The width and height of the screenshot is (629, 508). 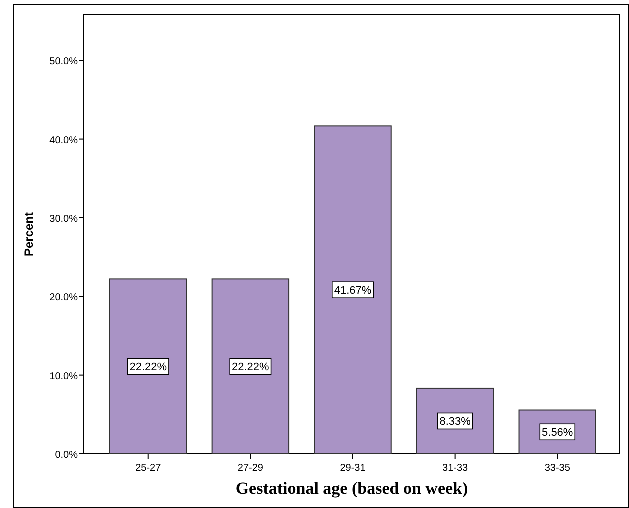 I want to click on x-tick-label: 27-29, so click(x=251, y=468).